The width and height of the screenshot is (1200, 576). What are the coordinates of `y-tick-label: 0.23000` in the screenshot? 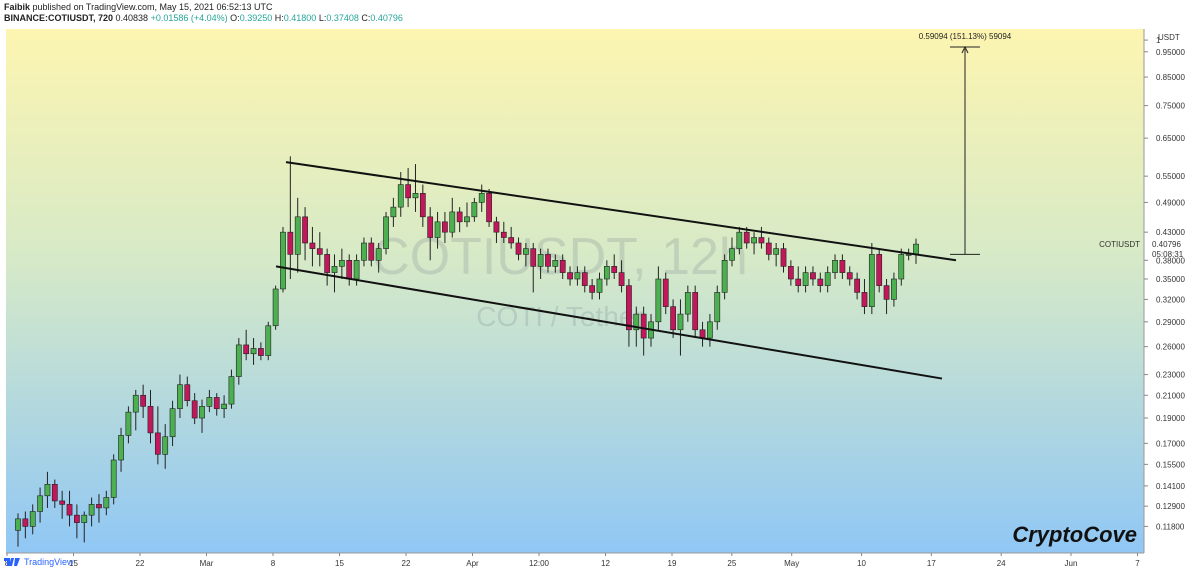 It's located at (1170, 375).